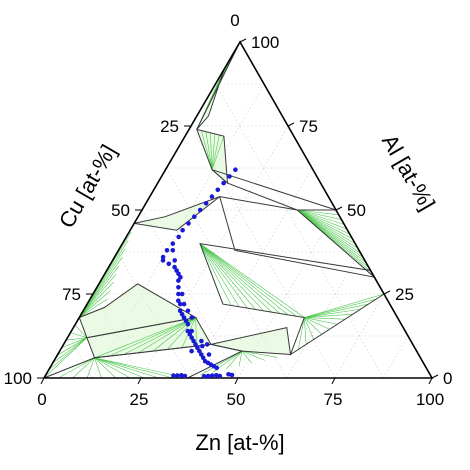  I want to click on left-tick-label: 100, so click(18, 378).